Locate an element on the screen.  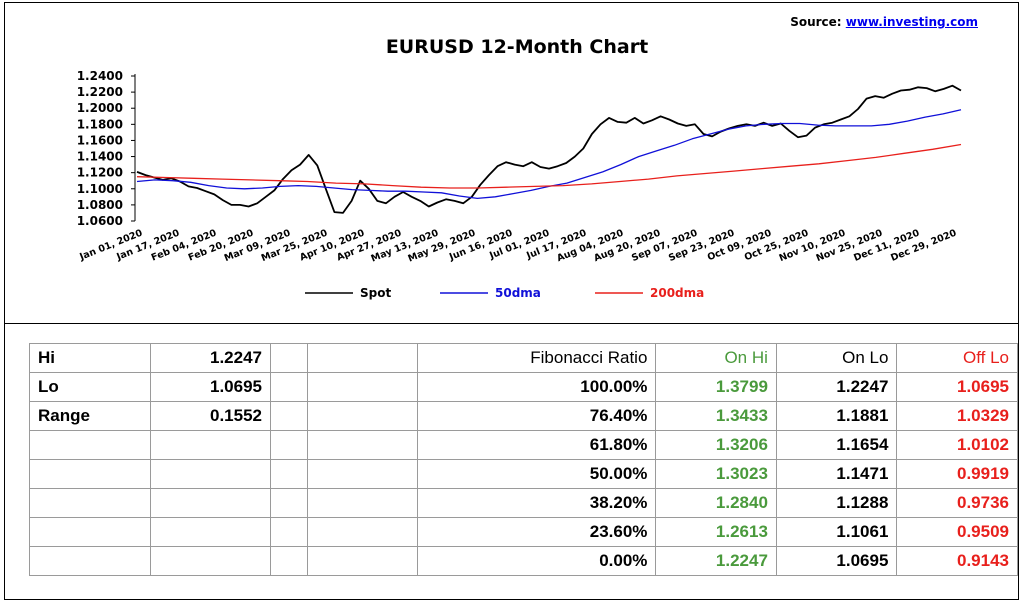
y-tick-label: 1.1600 is located at coordinates (100, 140).